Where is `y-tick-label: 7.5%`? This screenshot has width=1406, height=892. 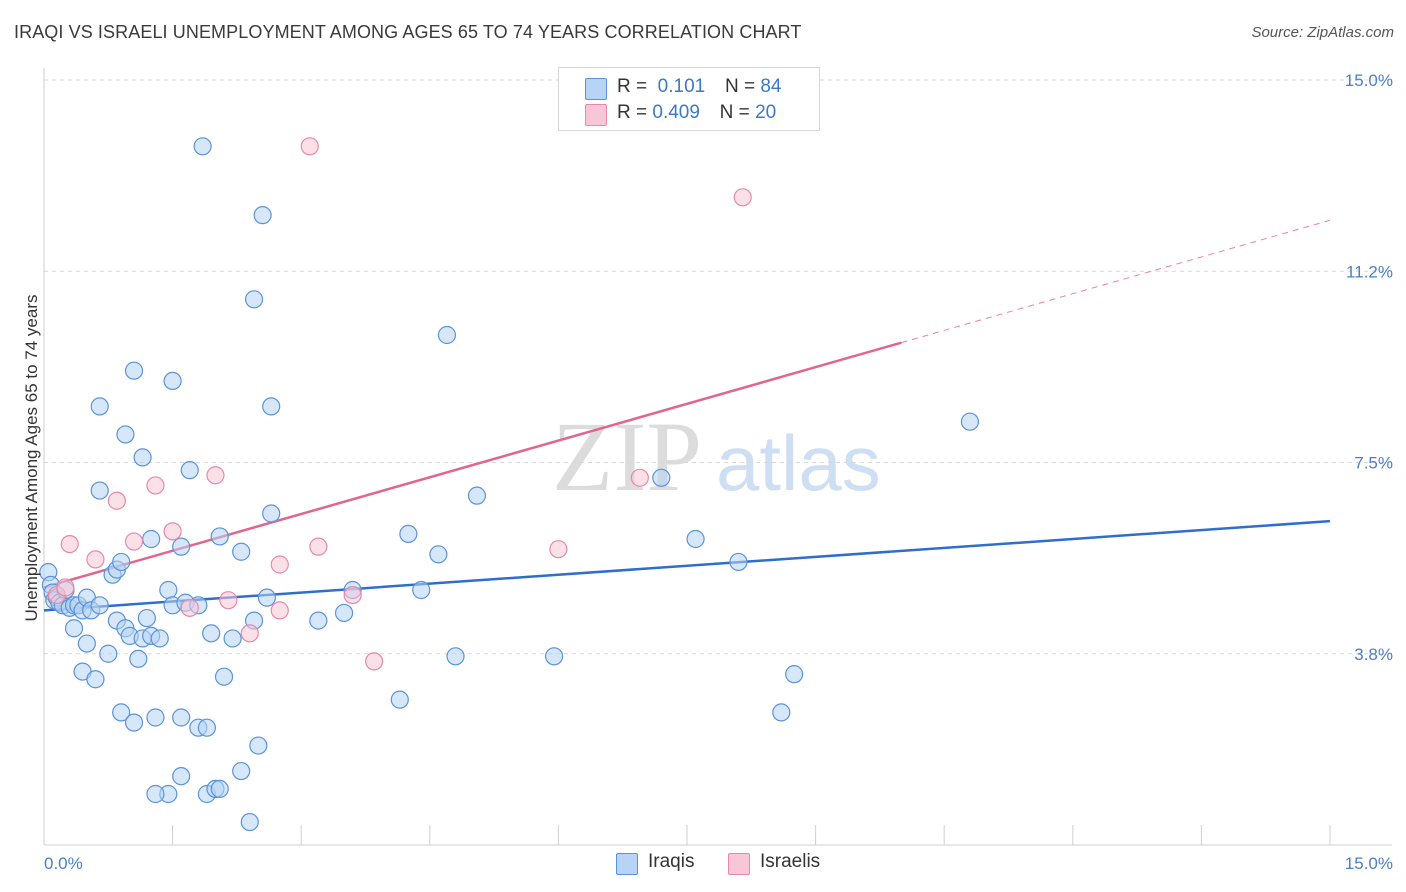
y-tick-label: 7.5% is located at coordinates (1373, 463).